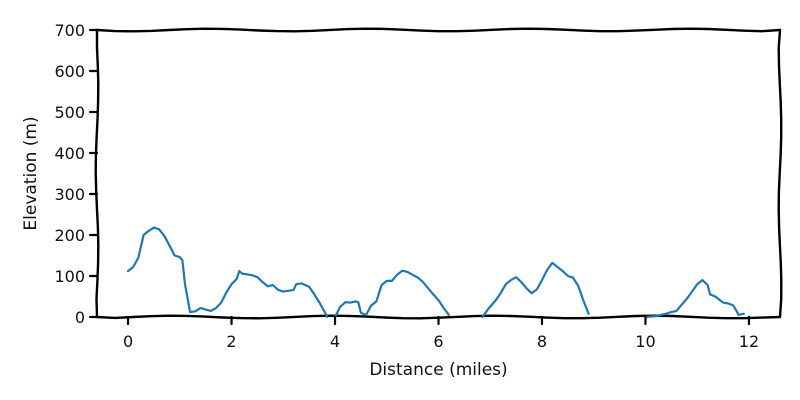 This screenshot has height=400, width=800. Describe the element at coordinates (128, 341) in the screenshot. I see `x-tick-label: 0` at that location.